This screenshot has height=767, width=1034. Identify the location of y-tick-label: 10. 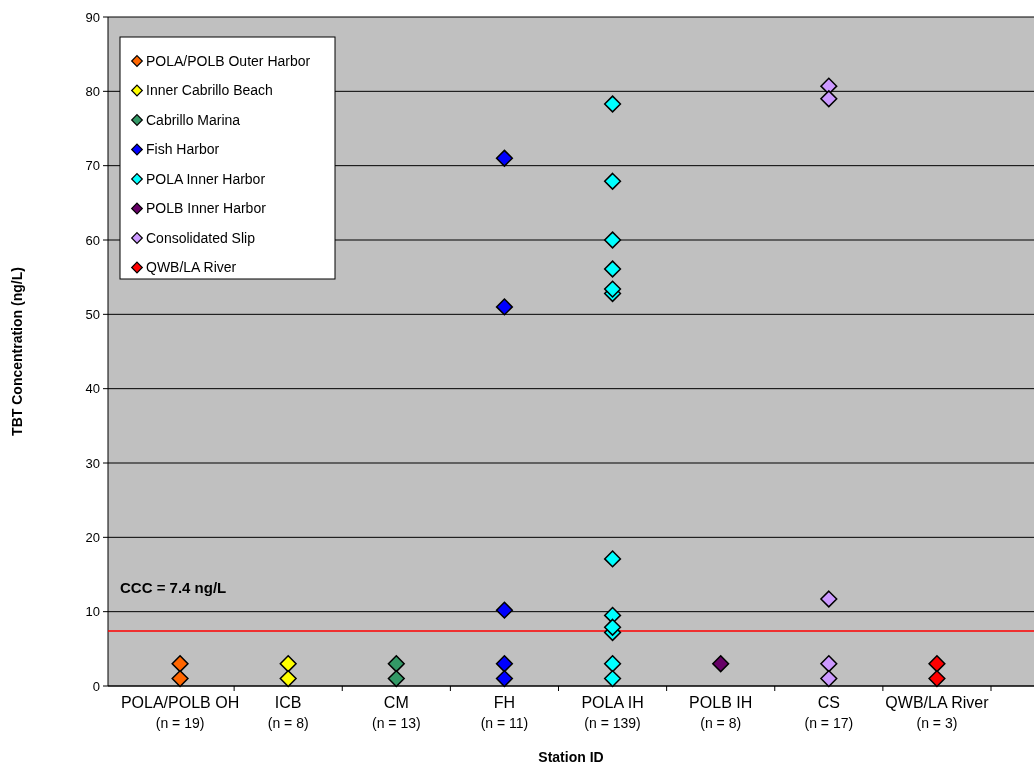
(92, 612).